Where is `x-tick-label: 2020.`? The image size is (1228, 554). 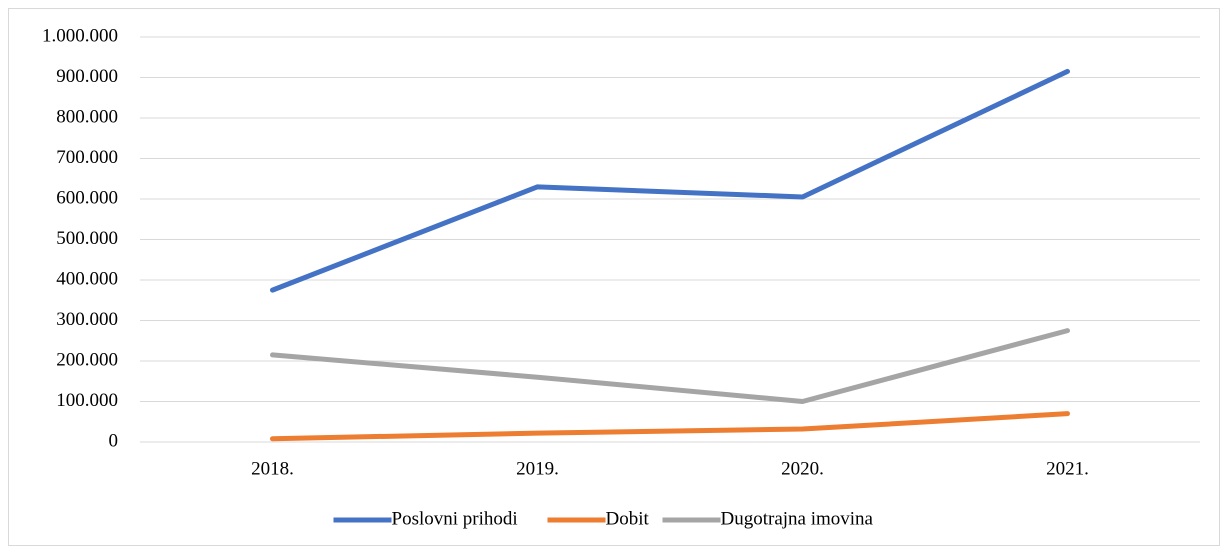 x-tick-label: 2020. is located at coordinates (802, 468).